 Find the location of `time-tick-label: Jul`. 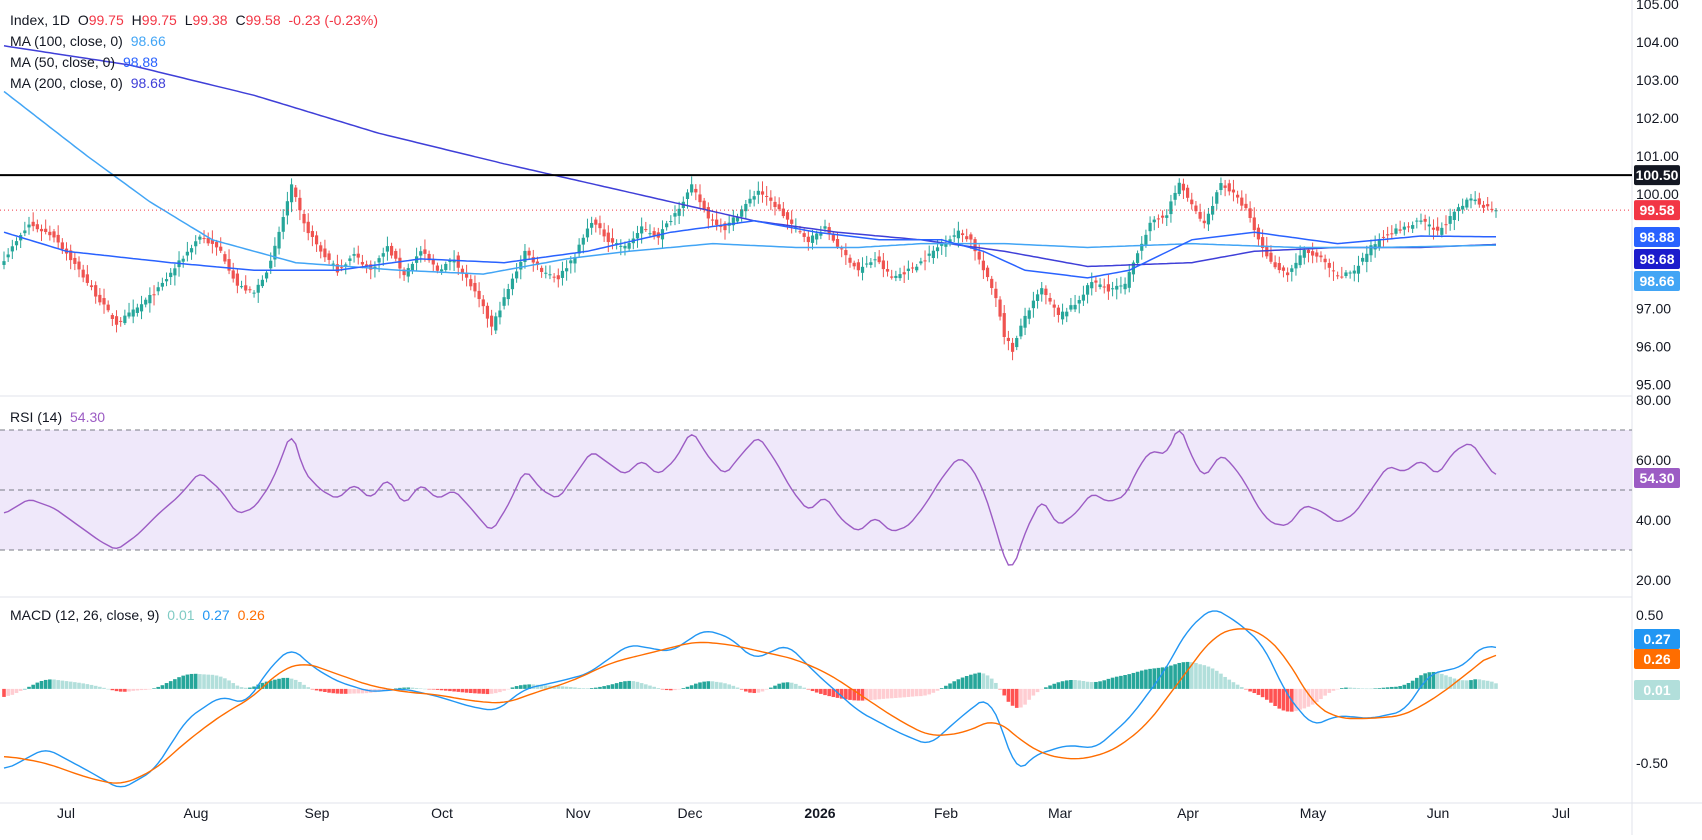

time-tick-label: Jul is located at coordinates (66, 813).